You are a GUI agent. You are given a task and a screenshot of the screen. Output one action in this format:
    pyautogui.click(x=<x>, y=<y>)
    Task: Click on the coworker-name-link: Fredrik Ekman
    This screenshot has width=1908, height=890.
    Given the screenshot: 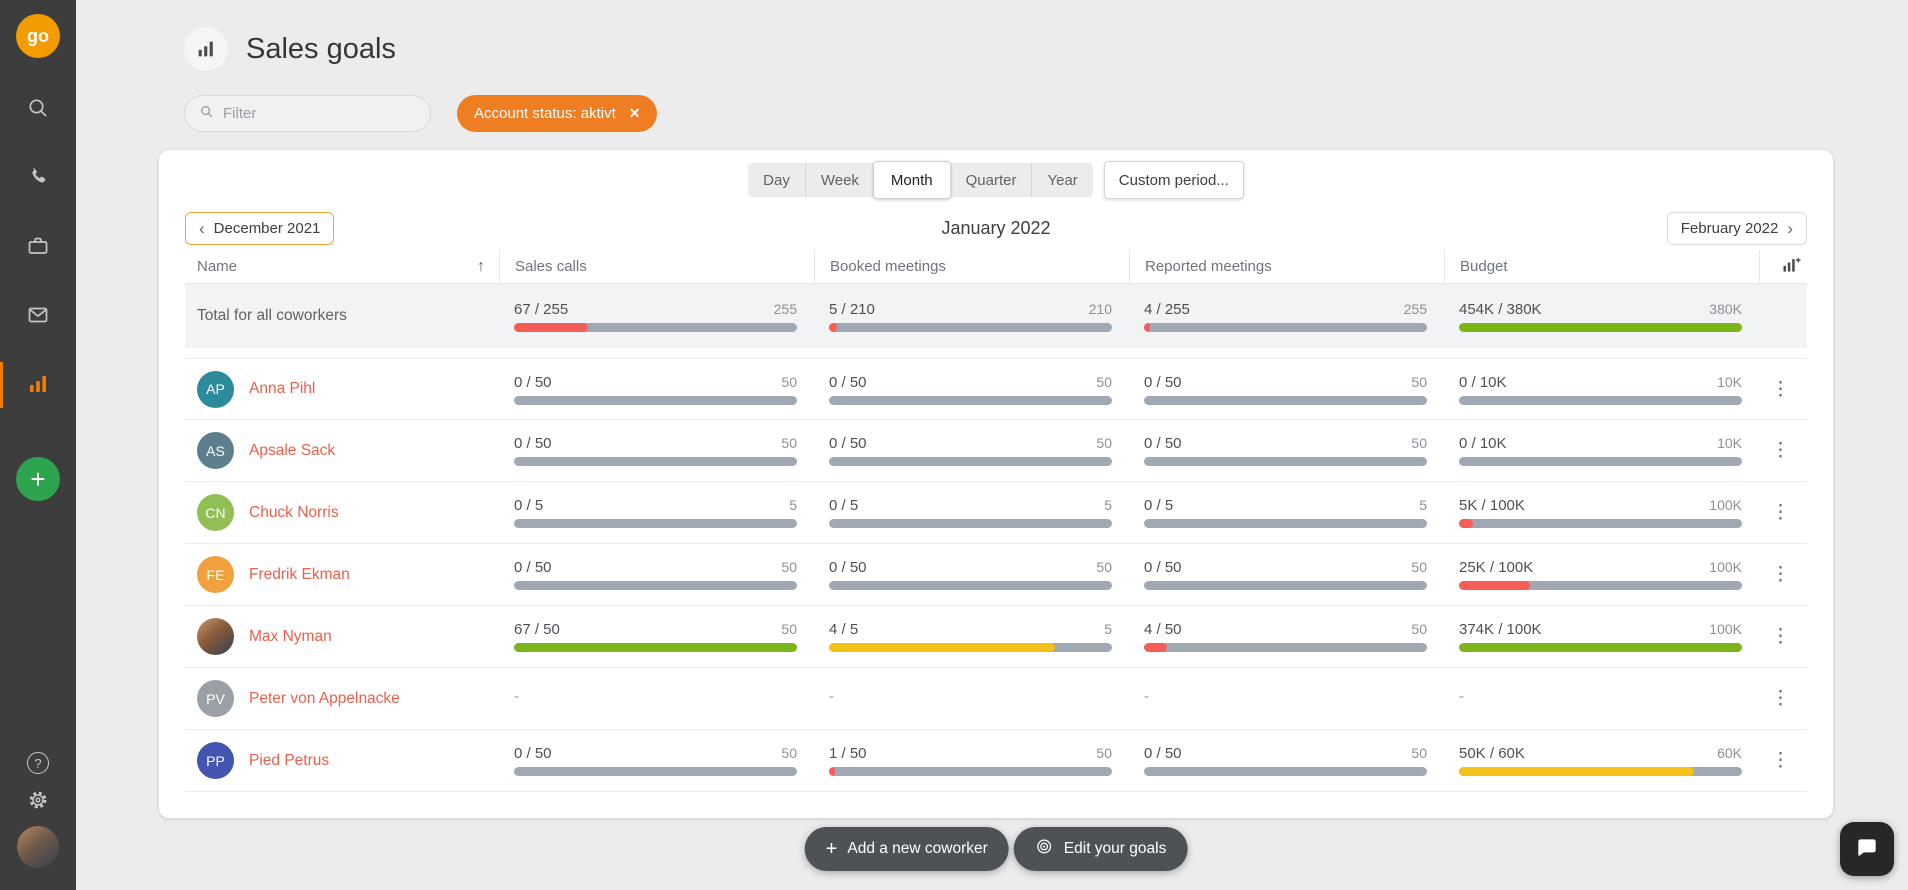 What is the action you would take?
    pyautogui.click(x=299, y=574)
    